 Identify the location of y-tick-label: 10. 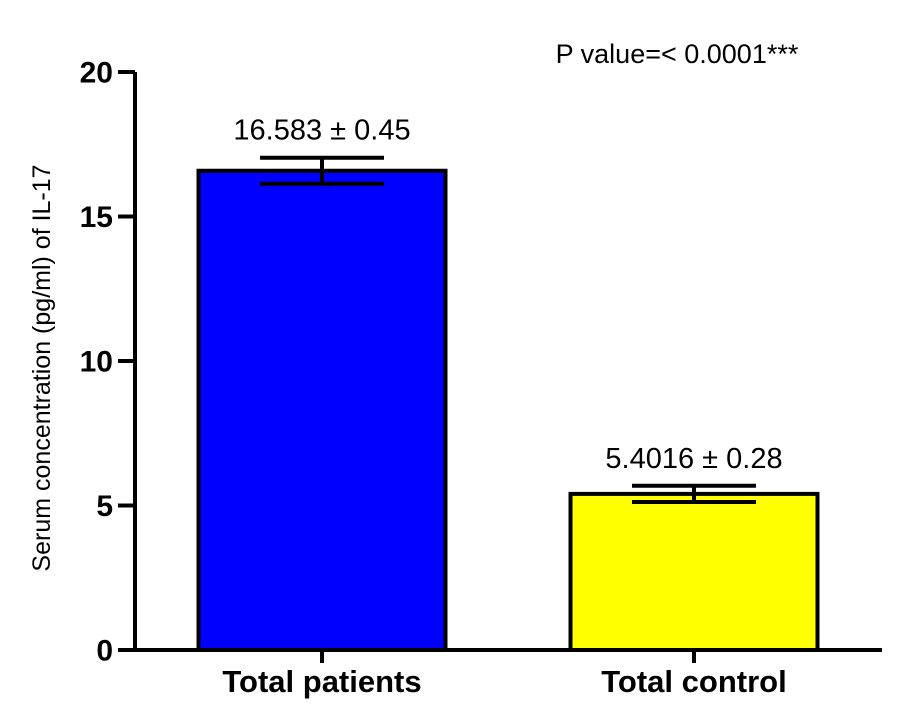
(96, 362).